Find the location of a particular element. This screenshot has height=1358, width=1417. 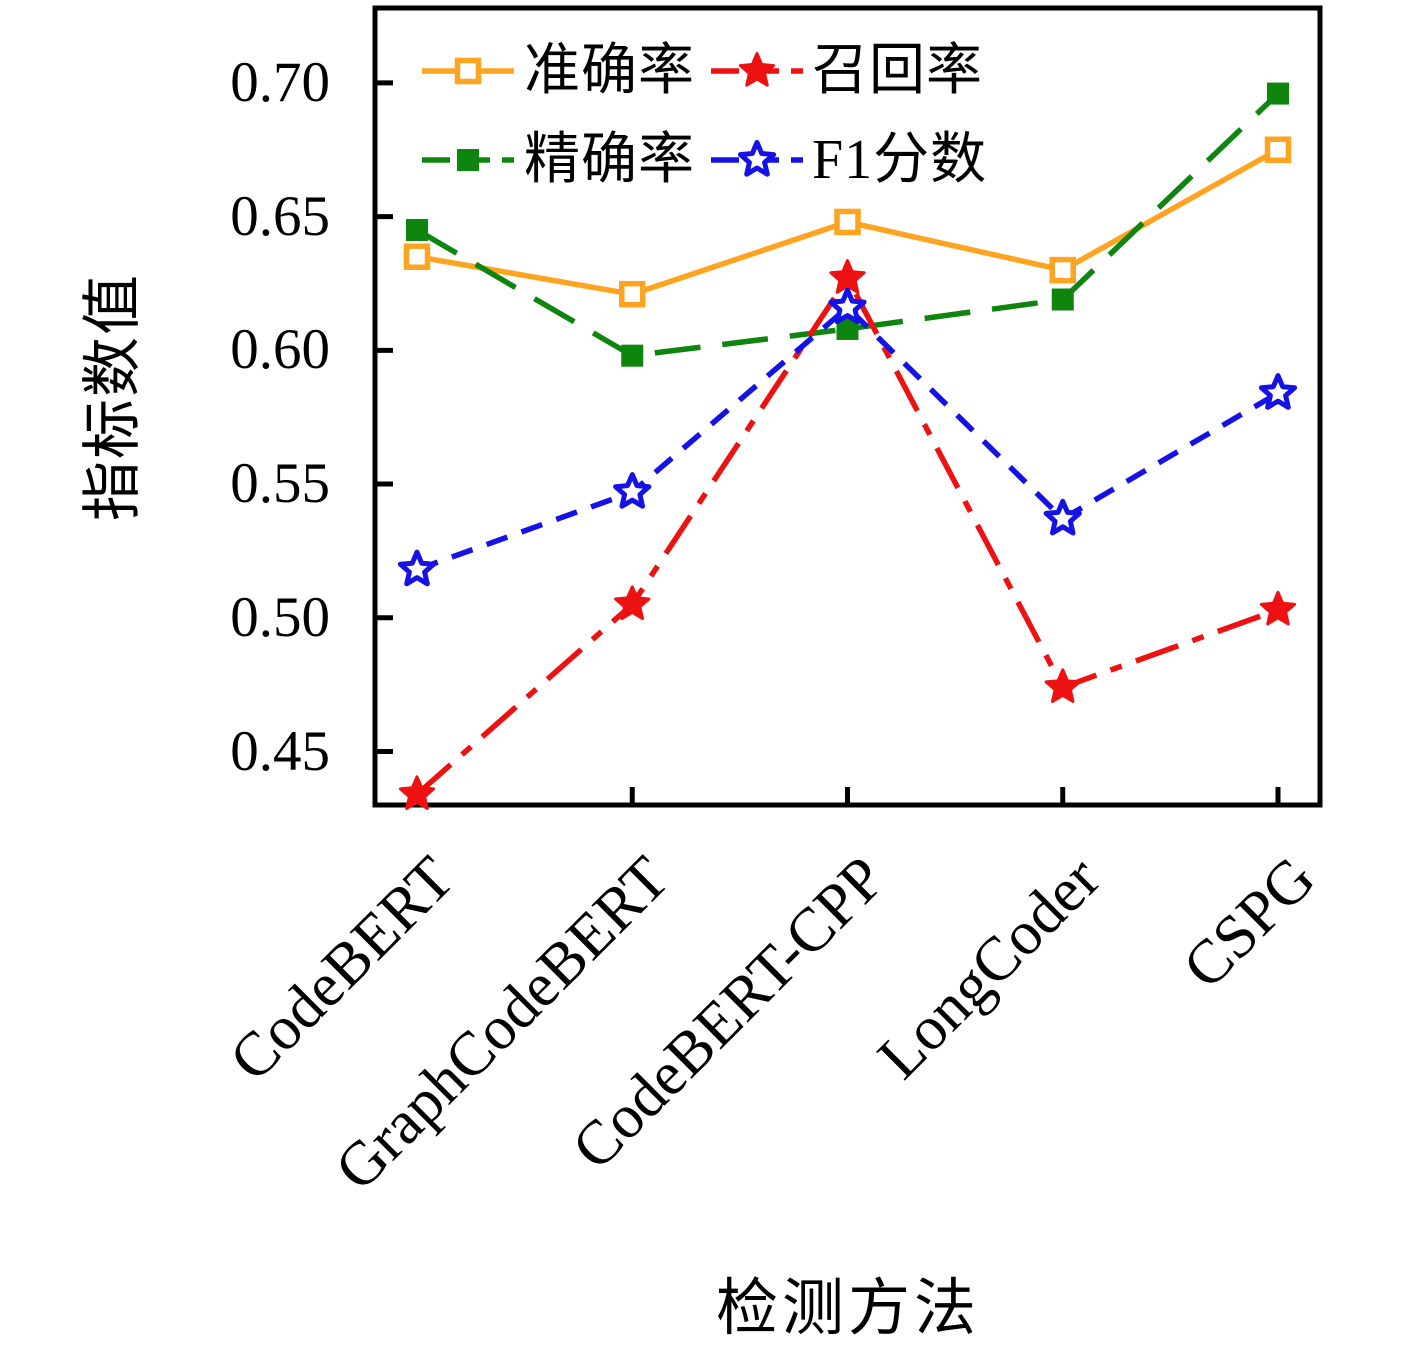

series-line-precision is located at coordinates (847, 225).